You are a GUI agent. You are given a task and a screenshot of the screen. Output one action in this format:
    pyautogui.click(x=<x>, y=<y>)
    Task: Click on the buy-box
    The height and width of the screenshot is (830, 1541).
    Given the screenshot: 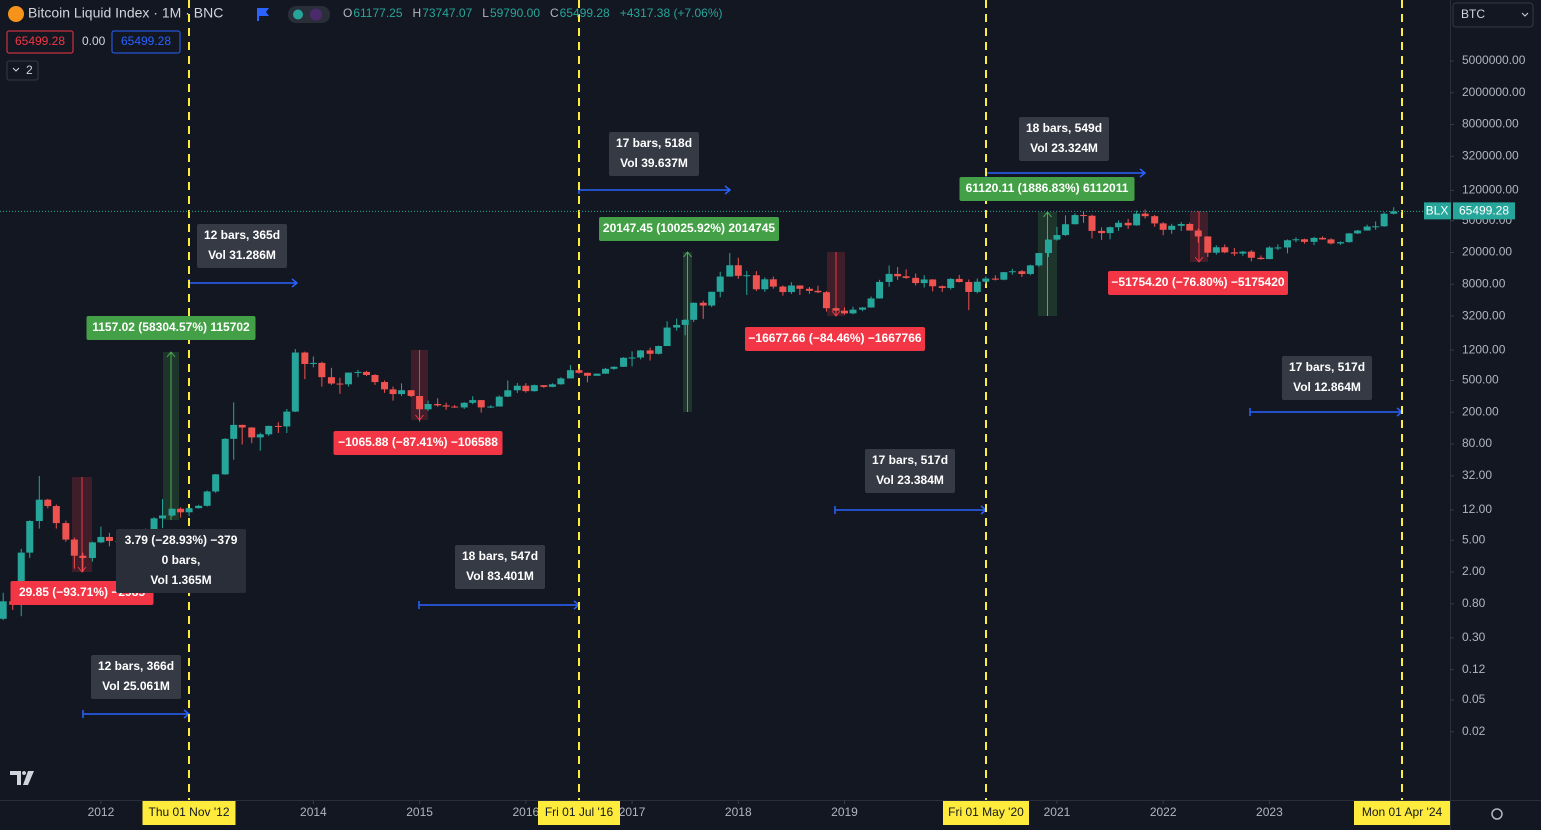 What is the action you would take?
    pyautogui.click(x=146, y=42)
    